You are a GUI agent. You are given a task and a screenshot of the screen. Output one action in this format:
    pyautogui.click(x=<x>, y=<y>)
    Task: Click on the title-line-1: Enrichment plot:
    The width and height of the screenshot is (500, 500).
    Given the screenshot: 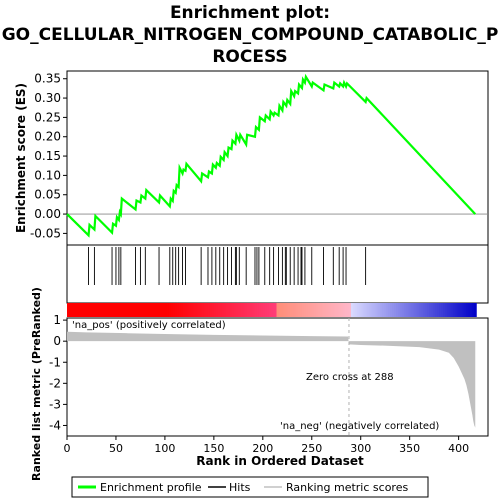 What is the action you would take?
    pyautogui.click(x=250, y=13)
    